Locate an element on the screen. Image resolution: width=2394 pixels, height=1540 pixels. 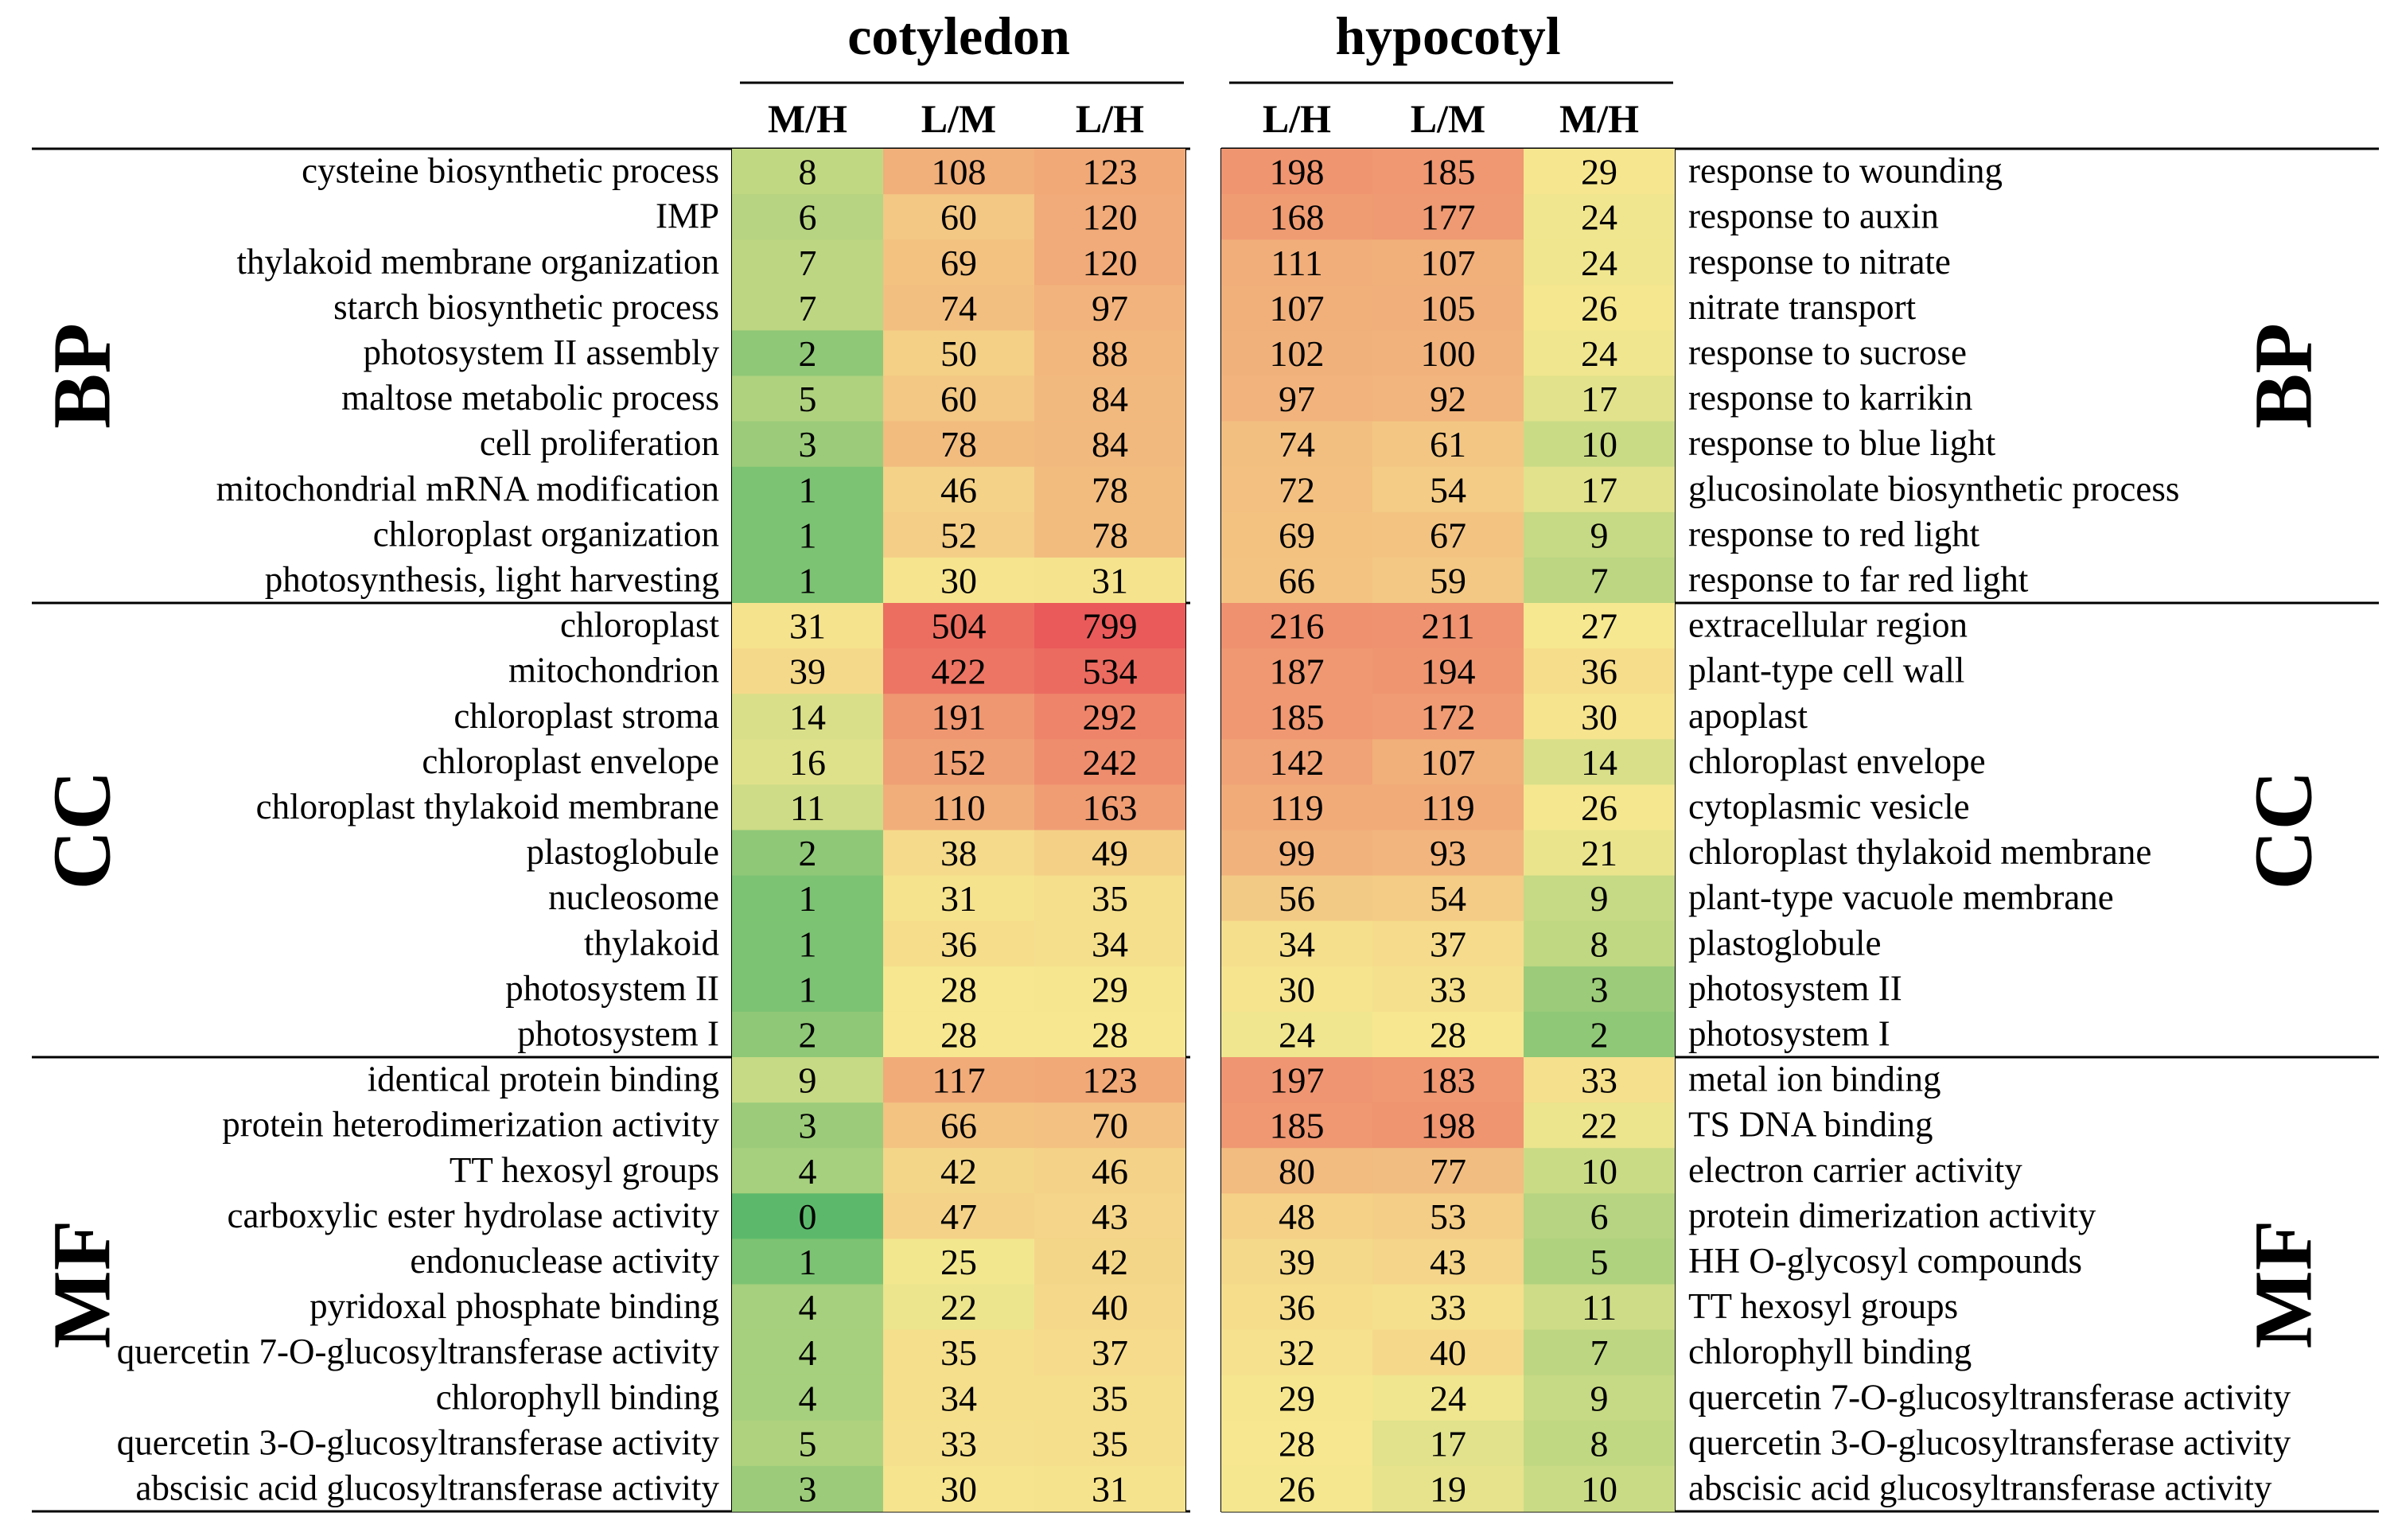
term-label-right: response to far red light is located at coordinates (1858, 579).